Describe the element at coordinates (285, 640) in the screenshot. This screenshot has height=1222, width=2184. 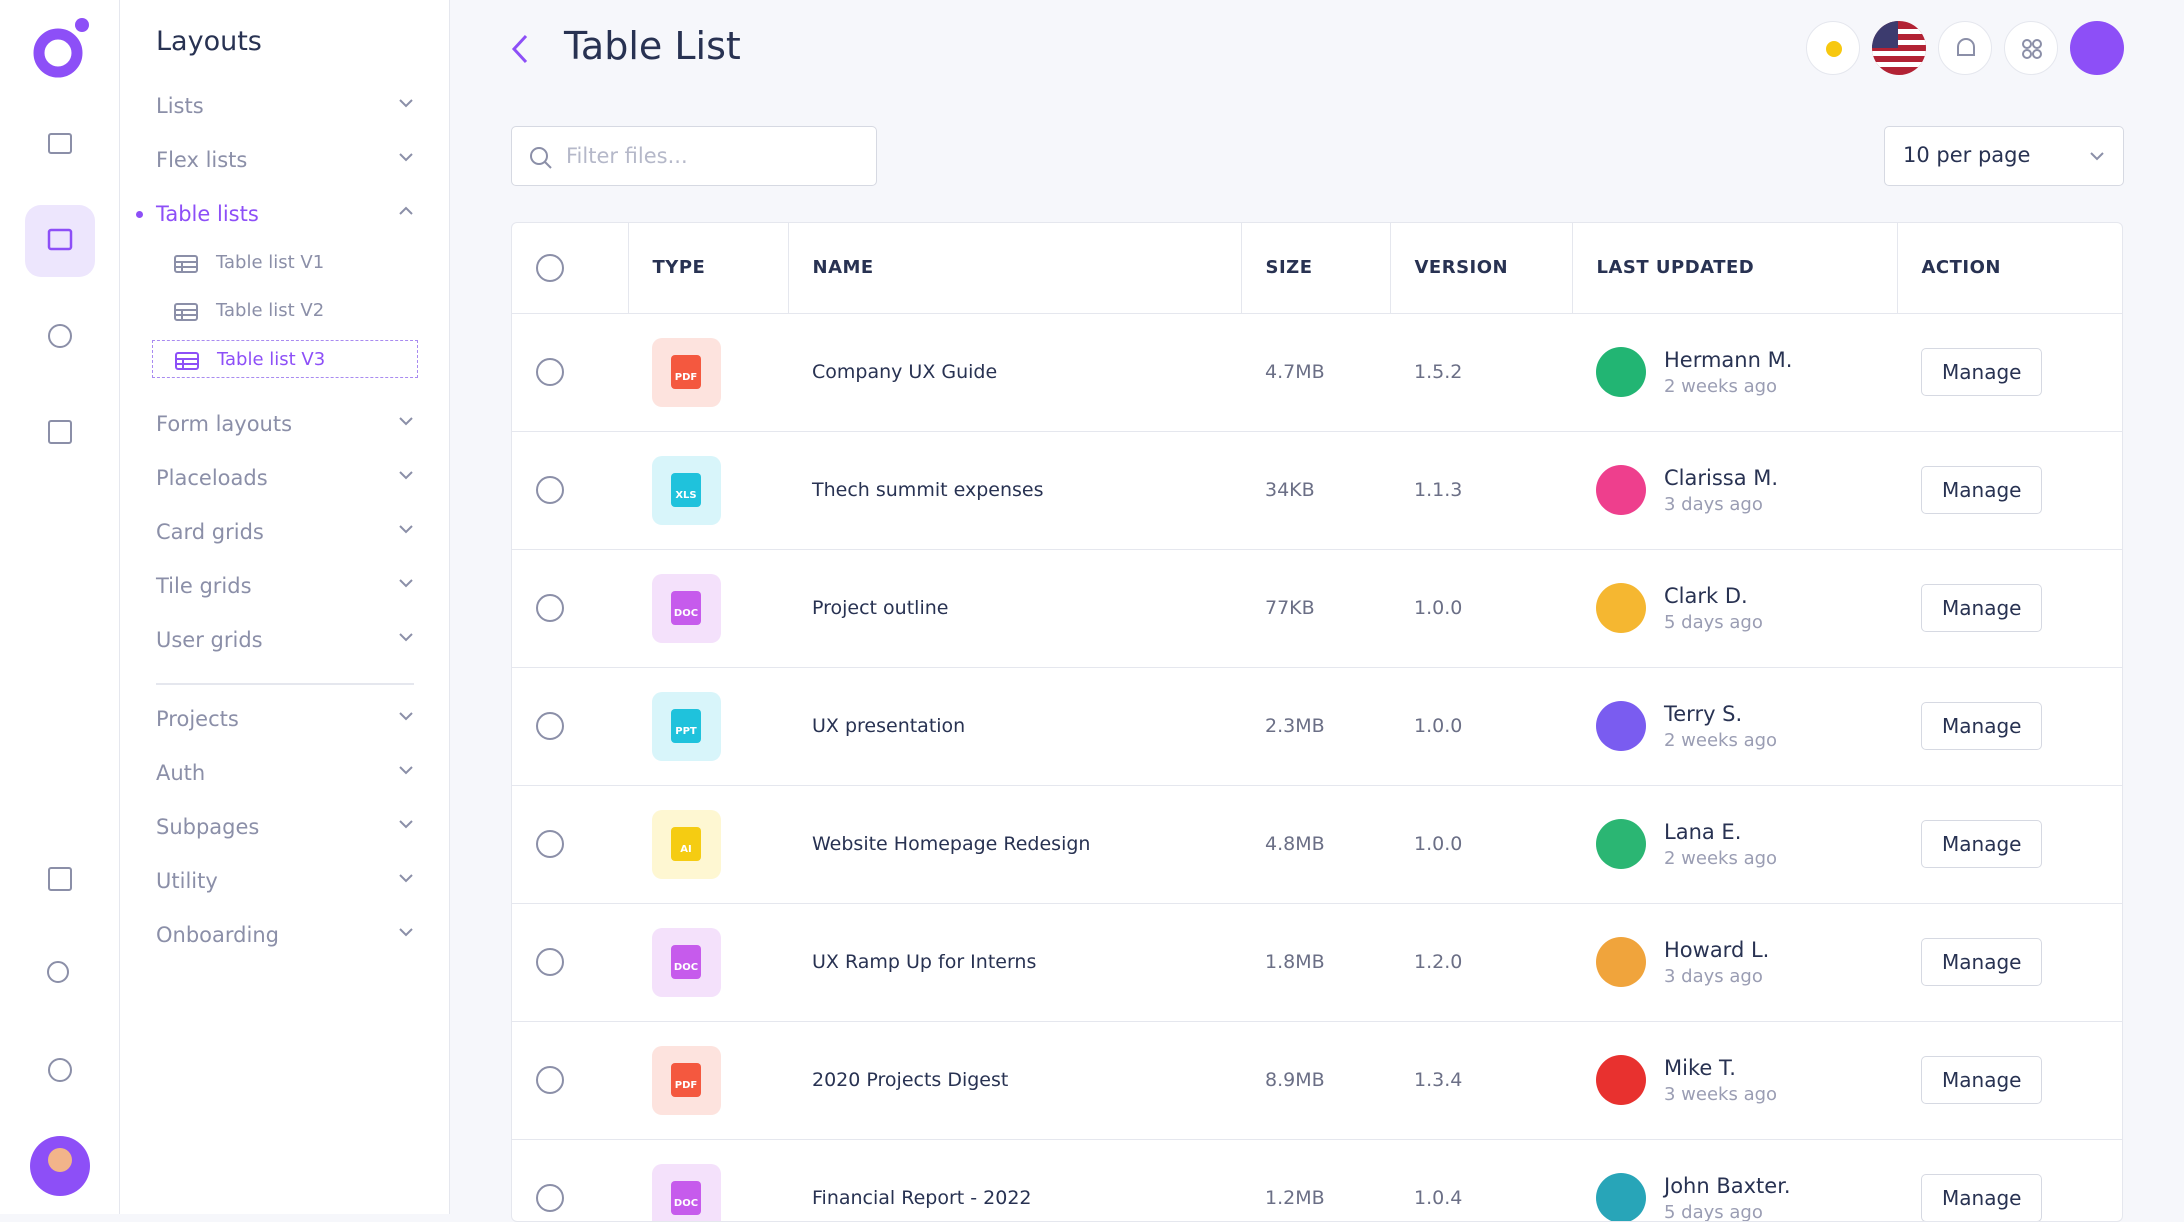
I see `menu-item: User grids` at that location.